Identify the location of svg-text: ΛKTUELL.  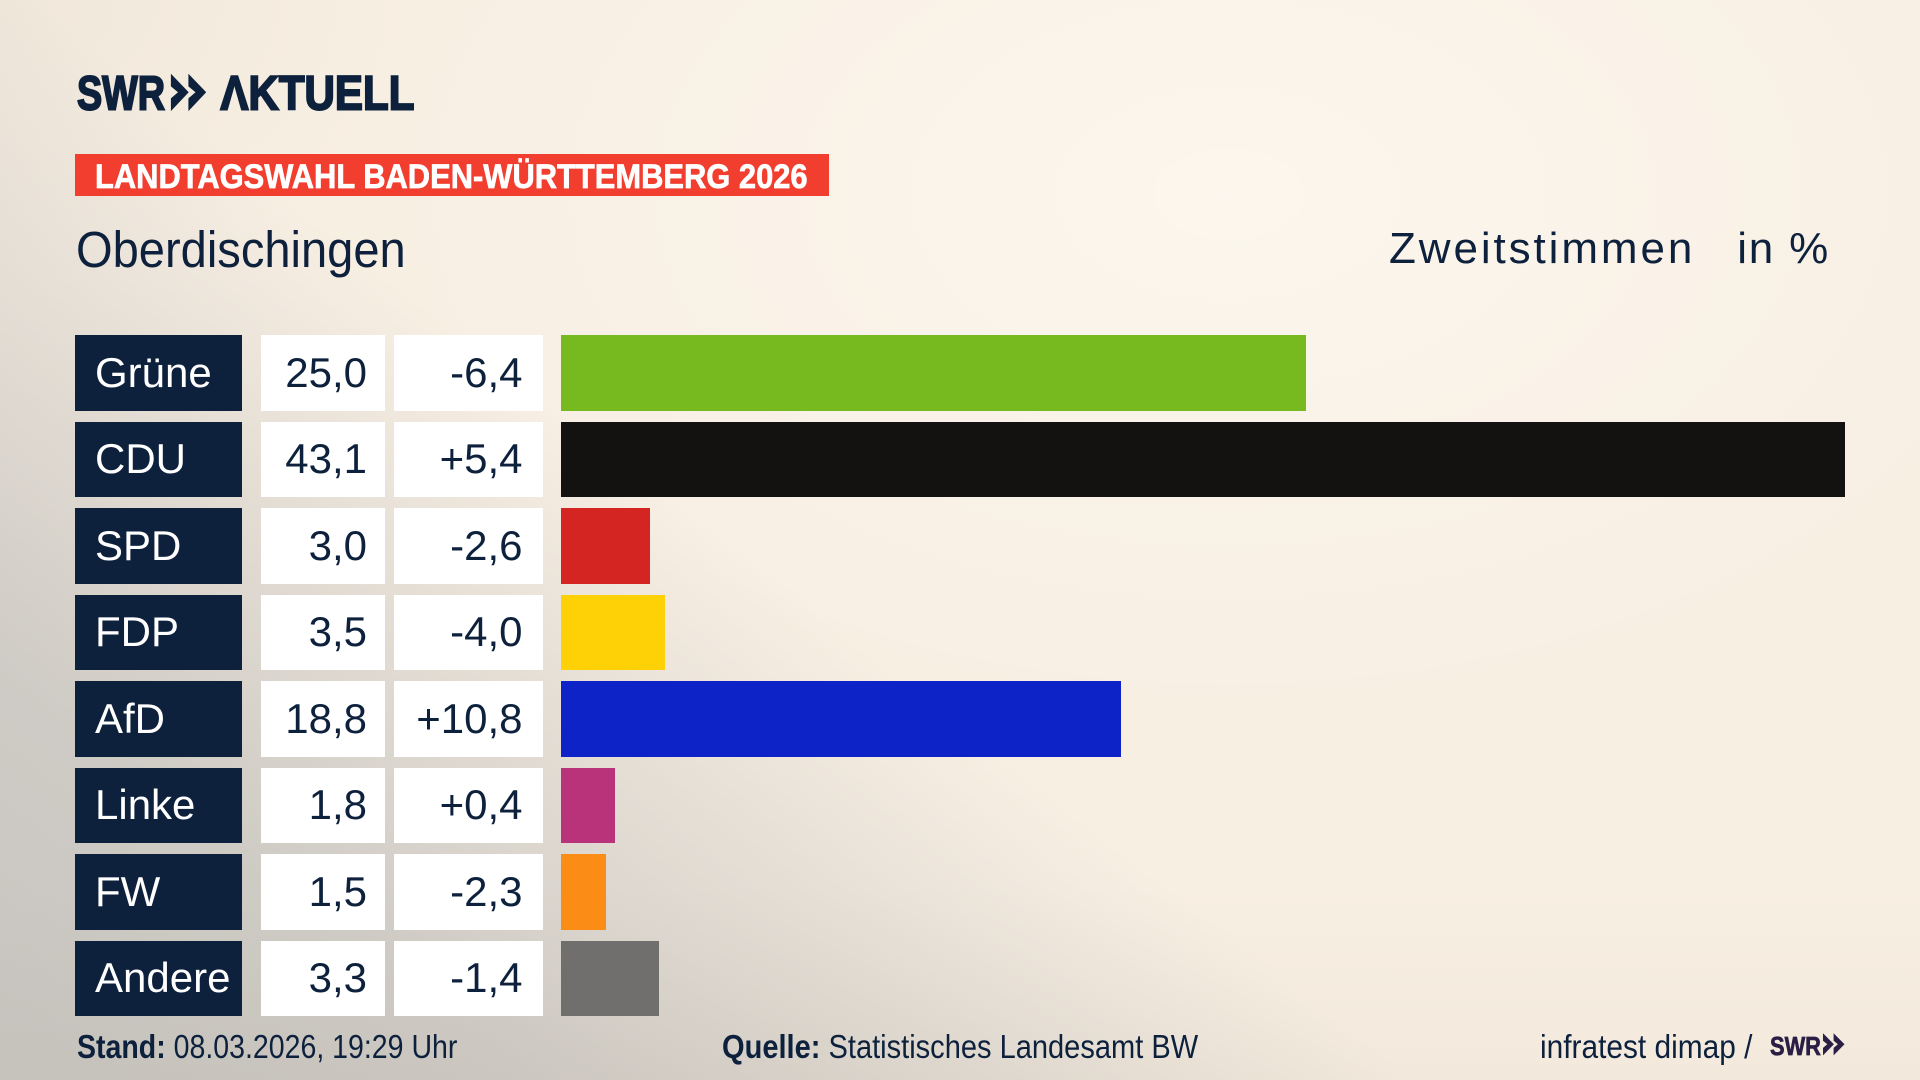
(317, 93).